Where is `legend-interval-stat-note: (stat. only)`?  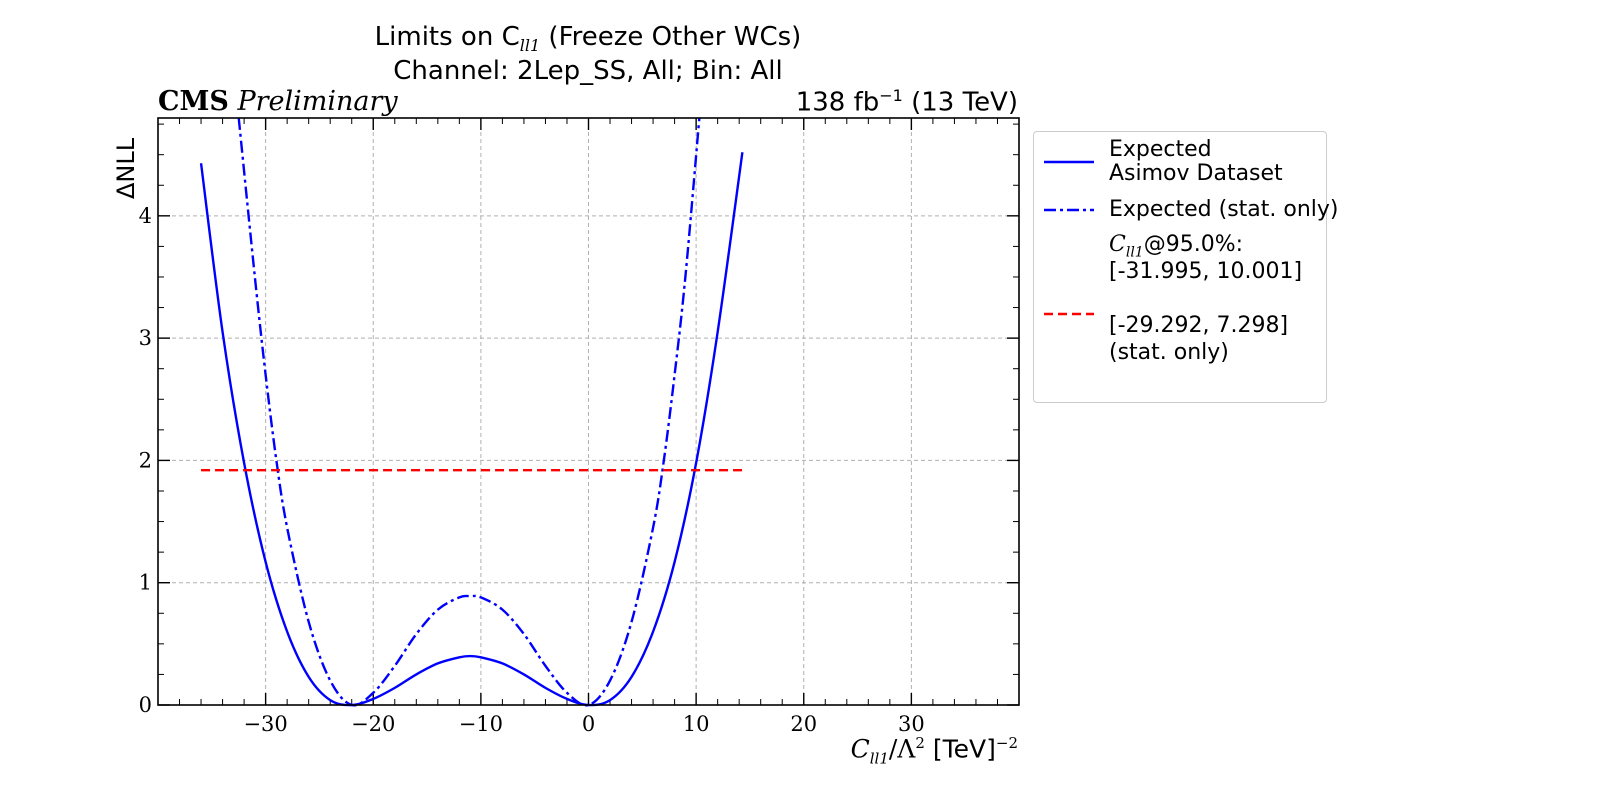 legend-interval-stat-note: (stat. only) is located at coordinates (1169, 352).